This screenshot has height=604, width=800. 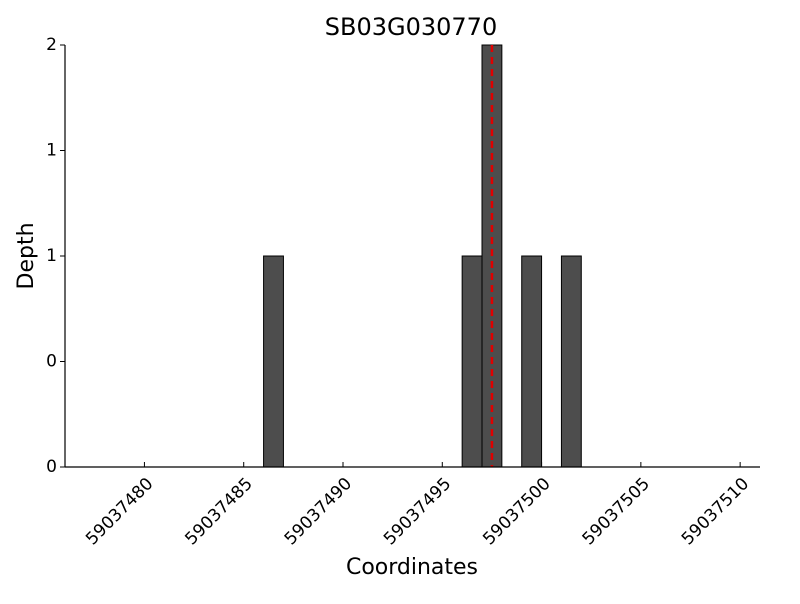 What do you see at coordinates (516, 511) in the screenshot?
I see `x-tick-label: 59037500` at bounding box center [516, 511].